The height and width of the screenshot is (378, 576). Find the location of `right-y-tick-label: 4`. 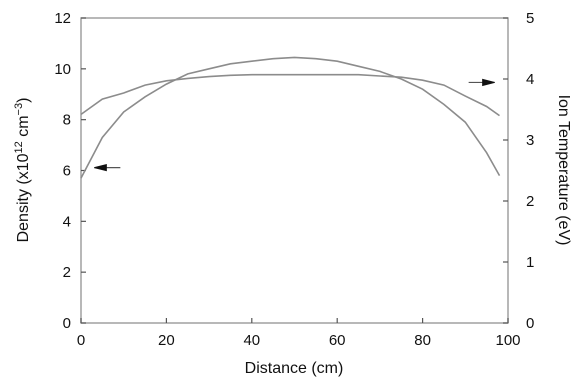

right-y-tick-label: 4 is located at coordinates (530, 79).